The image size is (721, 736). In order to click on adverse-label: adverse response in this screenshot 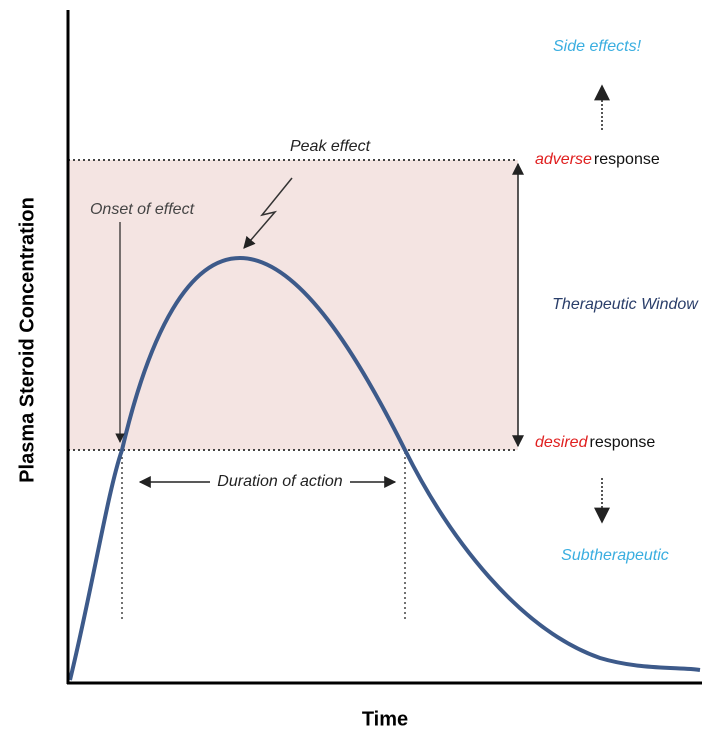, I will do `click(597, 159)`.